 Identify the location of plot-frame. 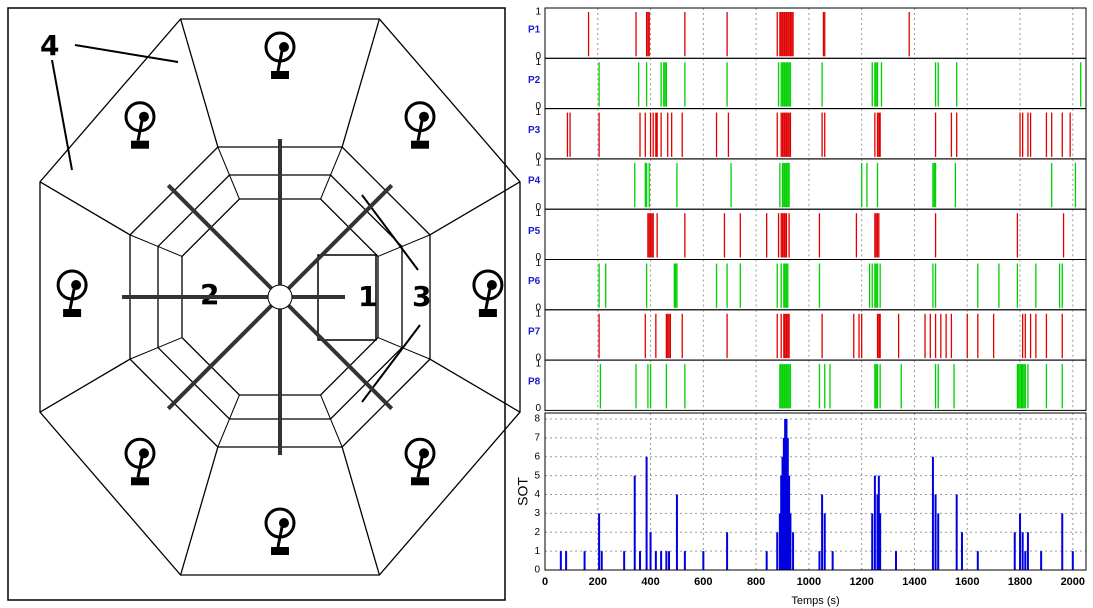
(815, 491).